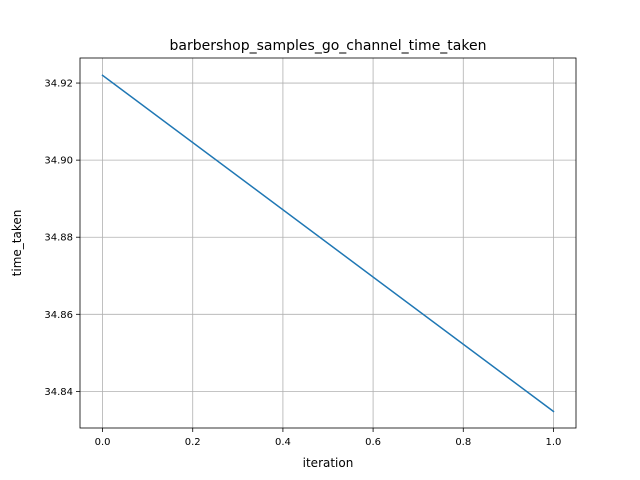 This screenshot has height=480, width=640. Describe the element at coordinates (193, 442) in the screenshot. I see `x-tick-label: 0.2` at that location.